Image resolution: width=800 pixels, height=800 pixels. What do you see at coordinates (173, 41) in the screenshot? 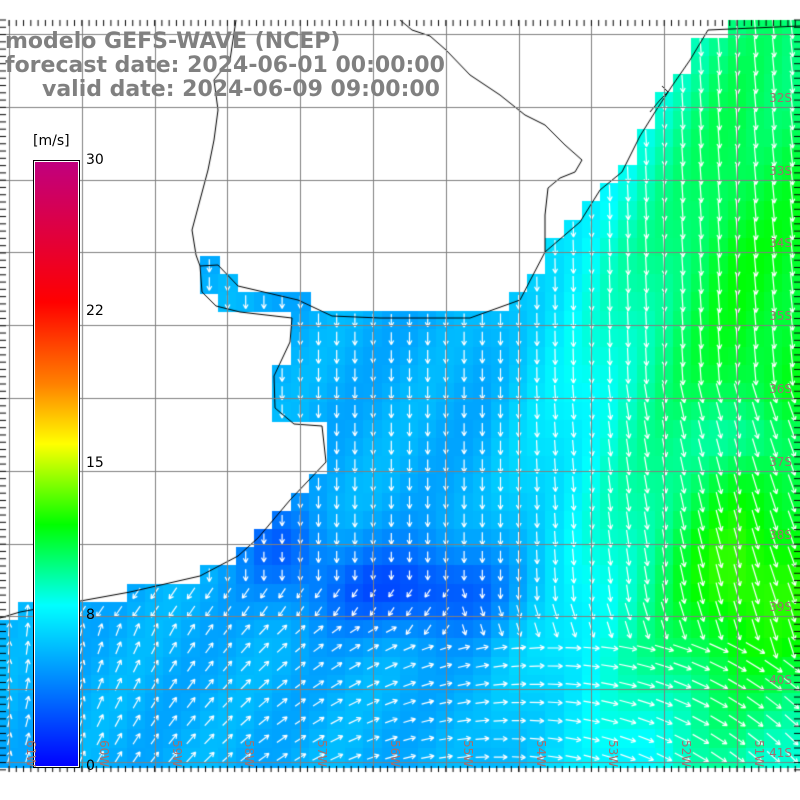
I see `model-title: modelo GEFS-WAVE (NCEP)` at bounding box center [173, 41].